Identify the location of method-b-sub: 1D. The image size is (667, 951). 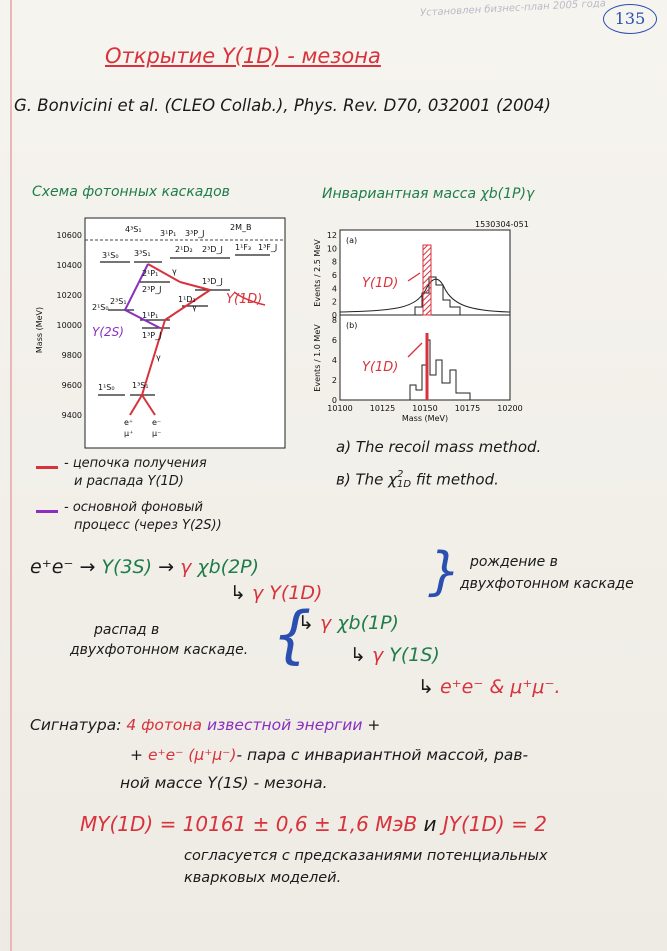
(404, 484).